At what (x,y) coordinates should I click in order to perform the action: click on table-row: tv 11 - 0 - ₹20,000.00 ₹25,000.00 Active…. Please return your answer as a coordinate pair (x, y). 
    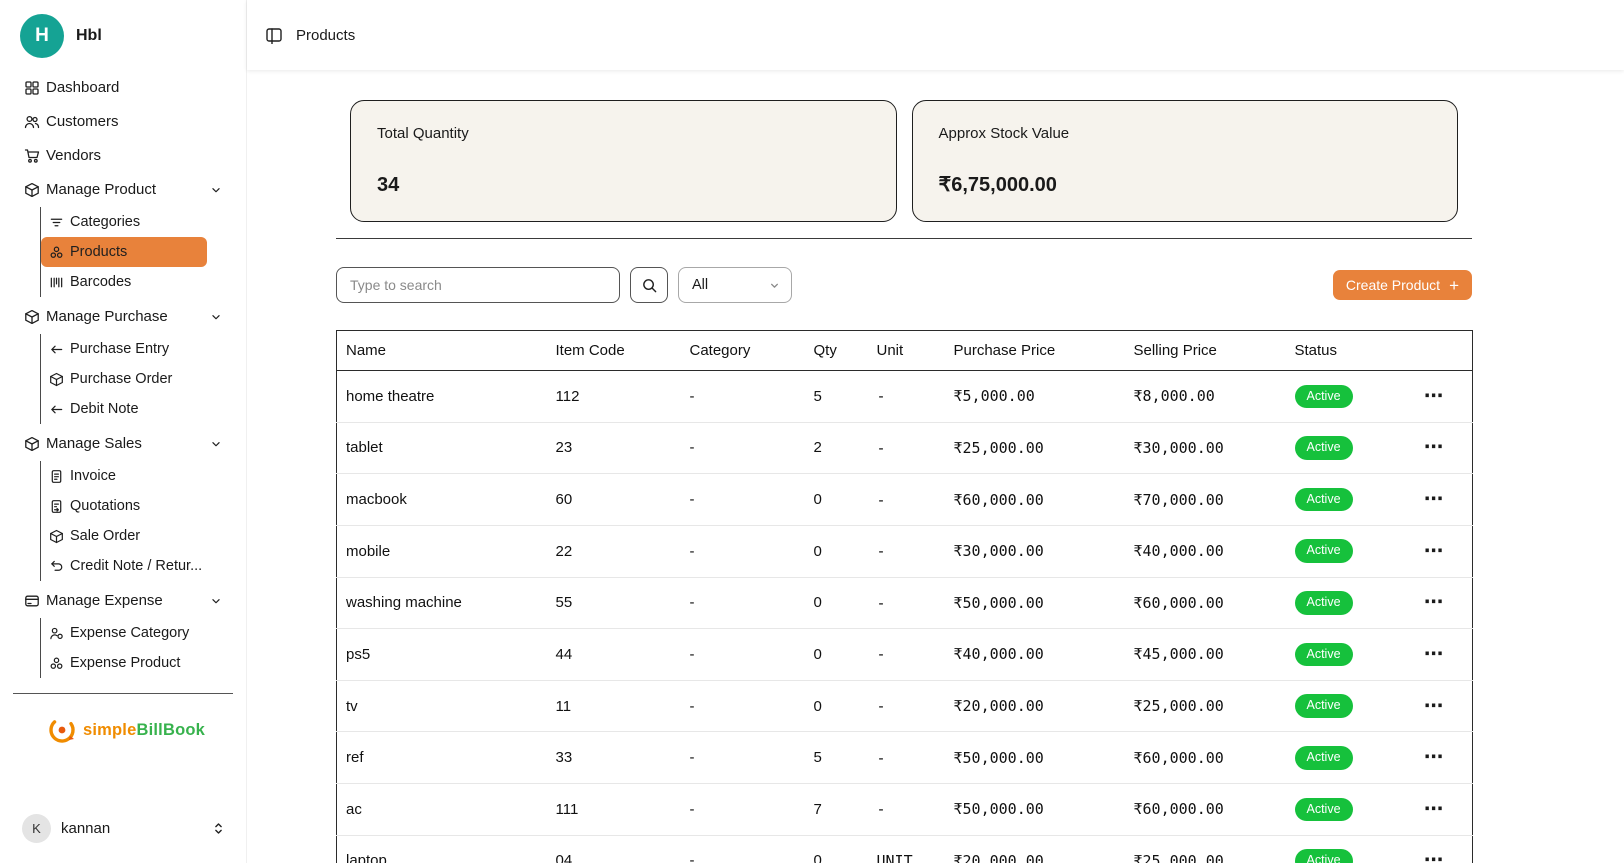
    Looking at the image, I should click on (904, 706).